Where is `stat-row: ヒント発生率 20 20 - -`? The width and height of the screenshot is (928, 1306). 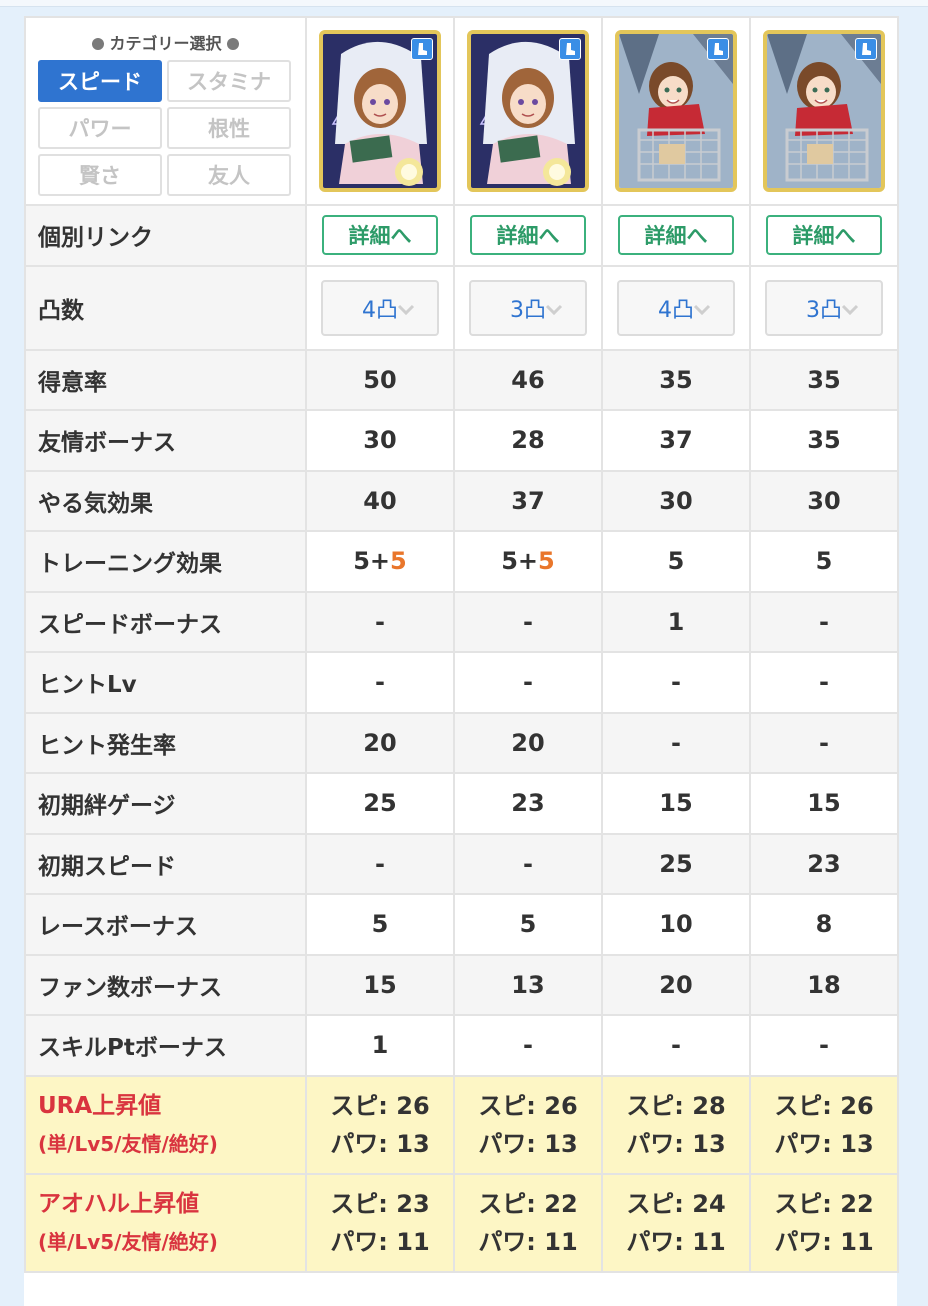 stat-row: ヒント発生率 20 20 - - is located at coordinates (461, 742).